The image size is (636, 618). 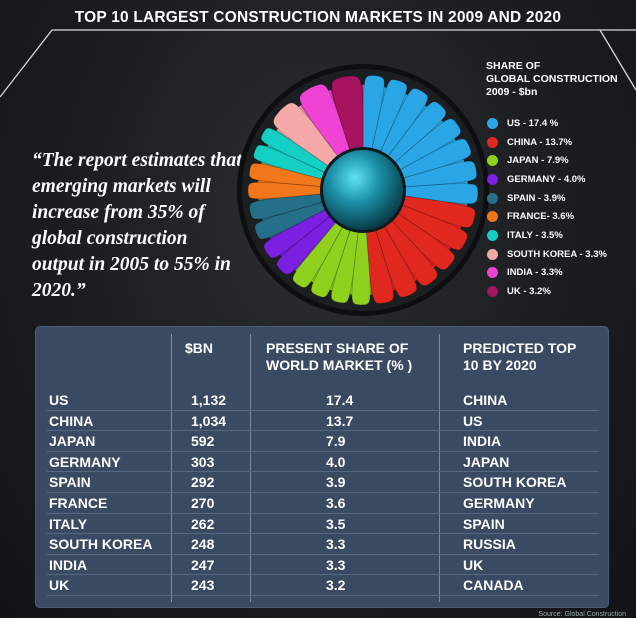 What do you see at coordinates (59, 585) in the screenshot?
I see `cell-country: UK` at bounding box center [59, 585].